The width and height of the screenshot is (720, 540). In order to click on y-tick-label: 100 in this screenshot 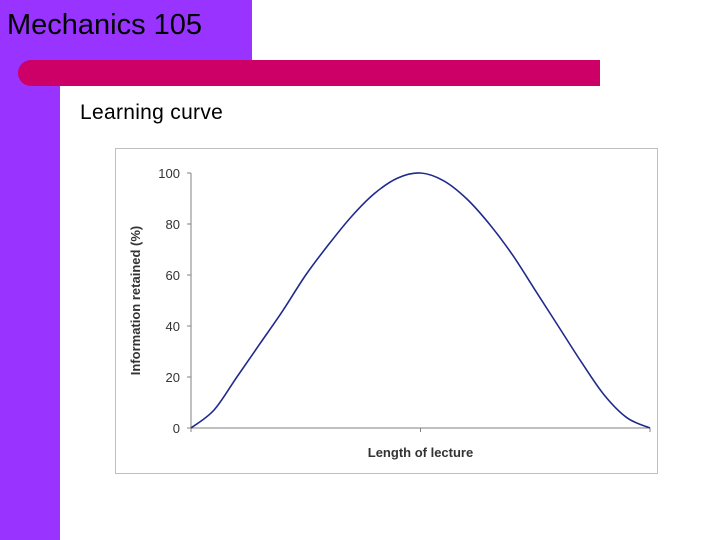, I will do `click(169, 173)`.